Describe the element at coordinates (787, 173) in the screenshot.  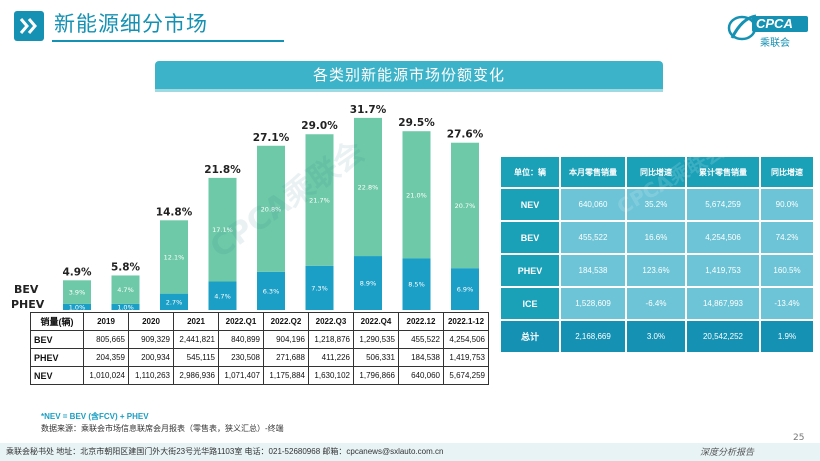
I see `table-cell: 同比增速` at that location.